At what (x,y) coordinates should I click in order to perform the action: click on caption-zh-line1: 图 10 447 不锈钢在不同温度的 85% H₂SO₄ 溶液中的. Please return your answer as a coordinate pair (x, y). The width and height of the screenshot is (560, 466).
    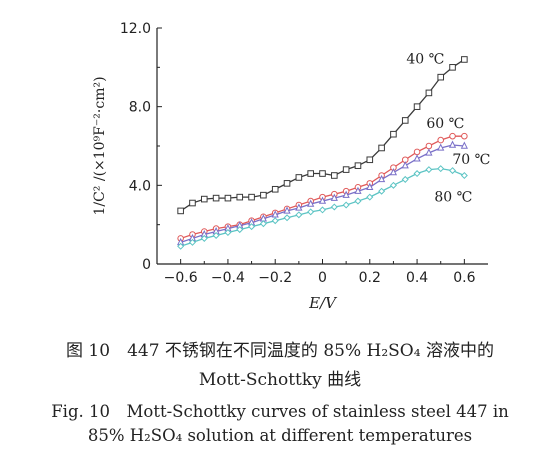
    Looking at the image, I should click on (280, 351).